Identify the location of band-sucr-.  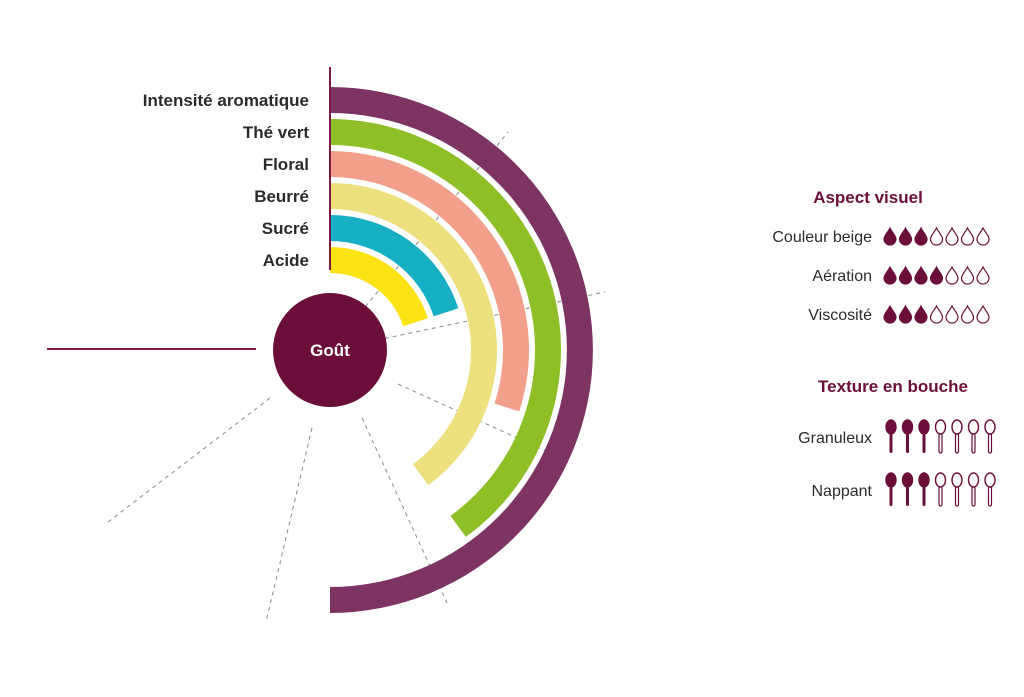
(394, 266).